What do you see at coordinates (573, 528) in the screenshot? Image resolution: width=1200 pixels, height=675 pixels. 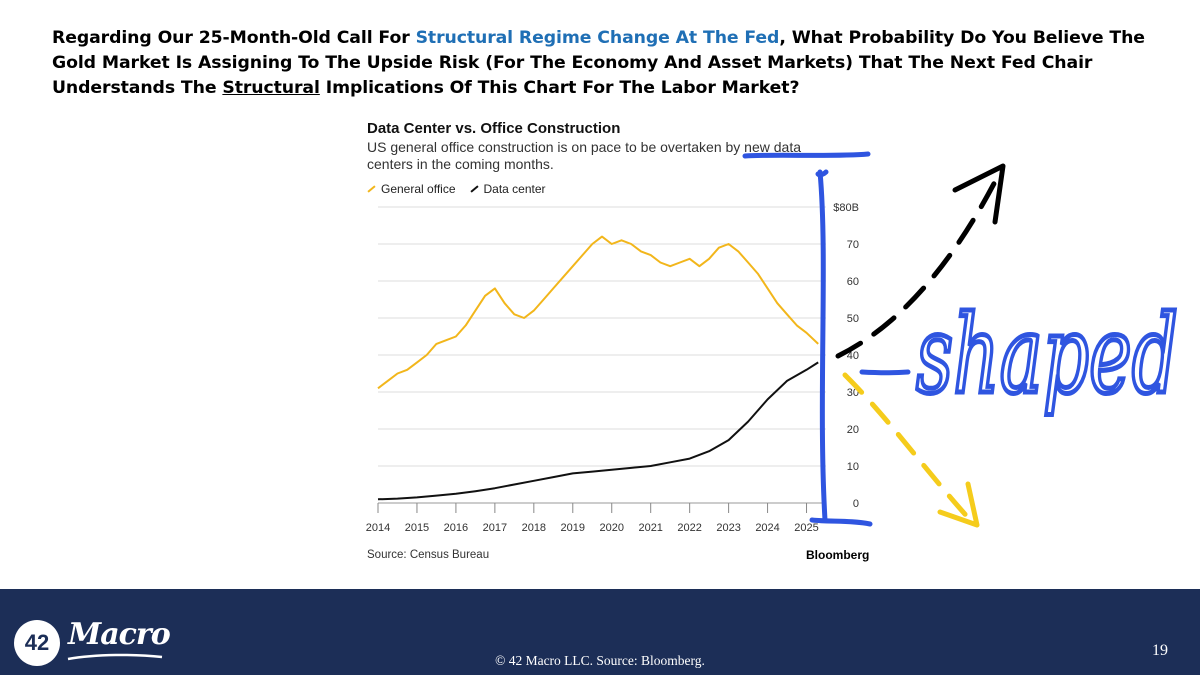 I see `x-tick-label: 2019` at bounding box center [573, 528].